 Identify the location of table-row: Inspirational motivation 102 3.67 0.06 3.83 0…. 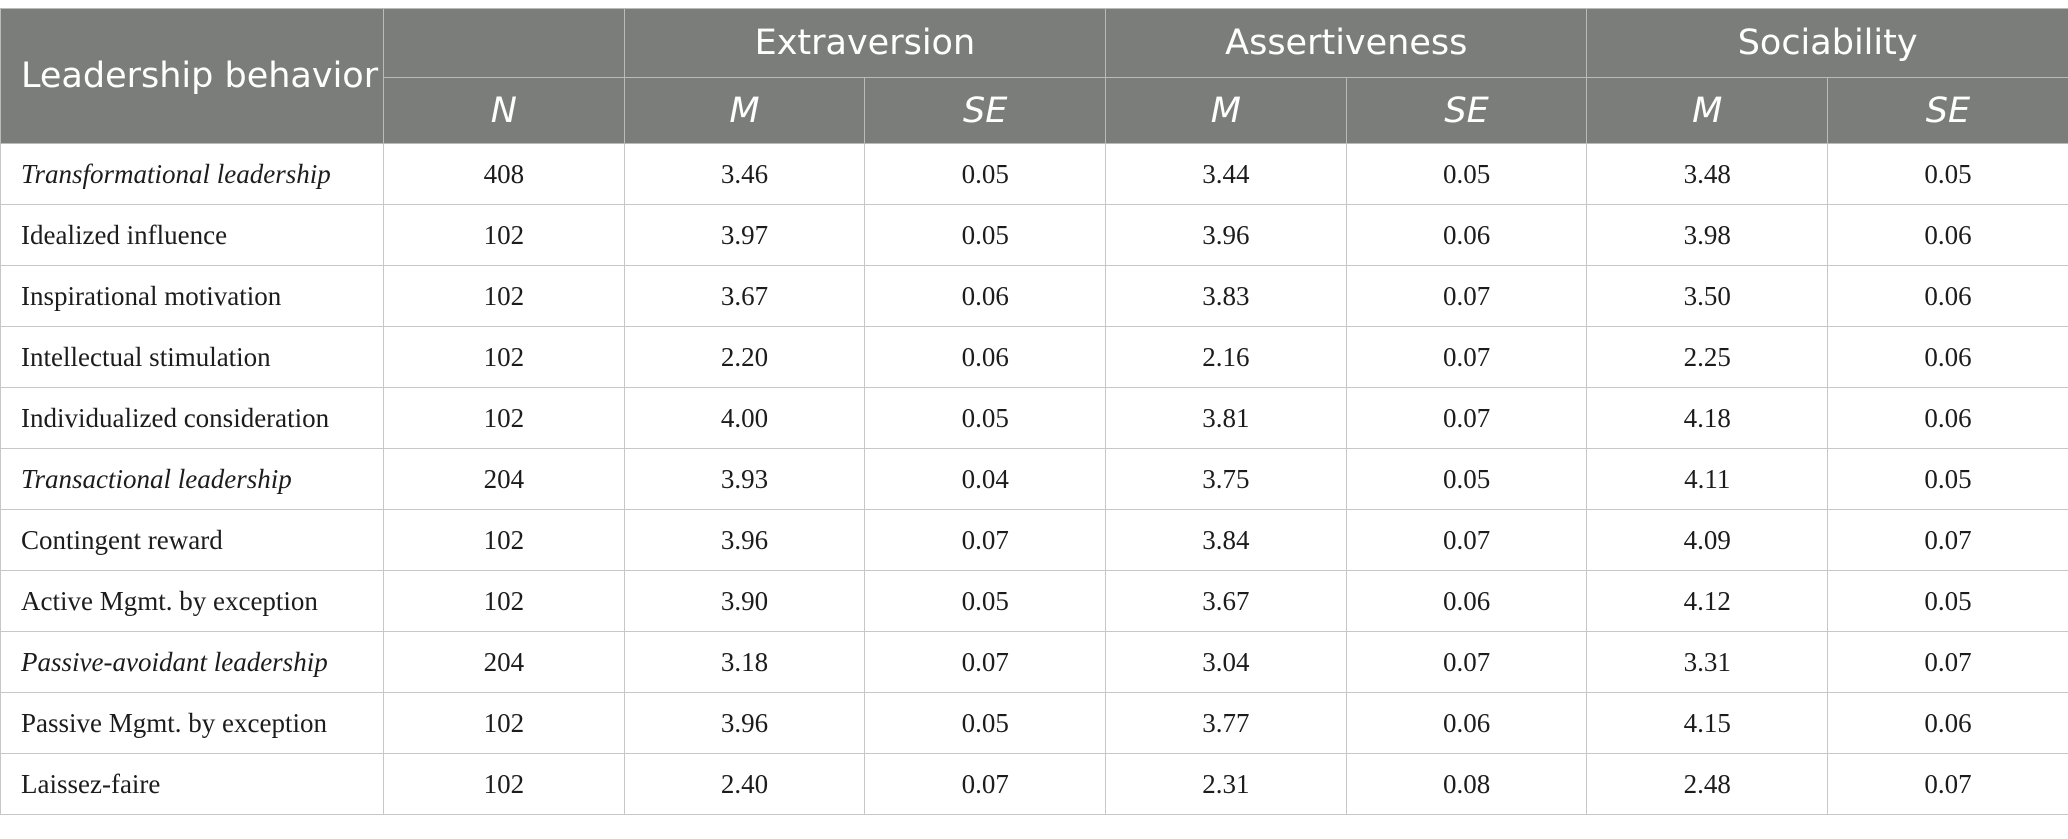
(1034, 296).